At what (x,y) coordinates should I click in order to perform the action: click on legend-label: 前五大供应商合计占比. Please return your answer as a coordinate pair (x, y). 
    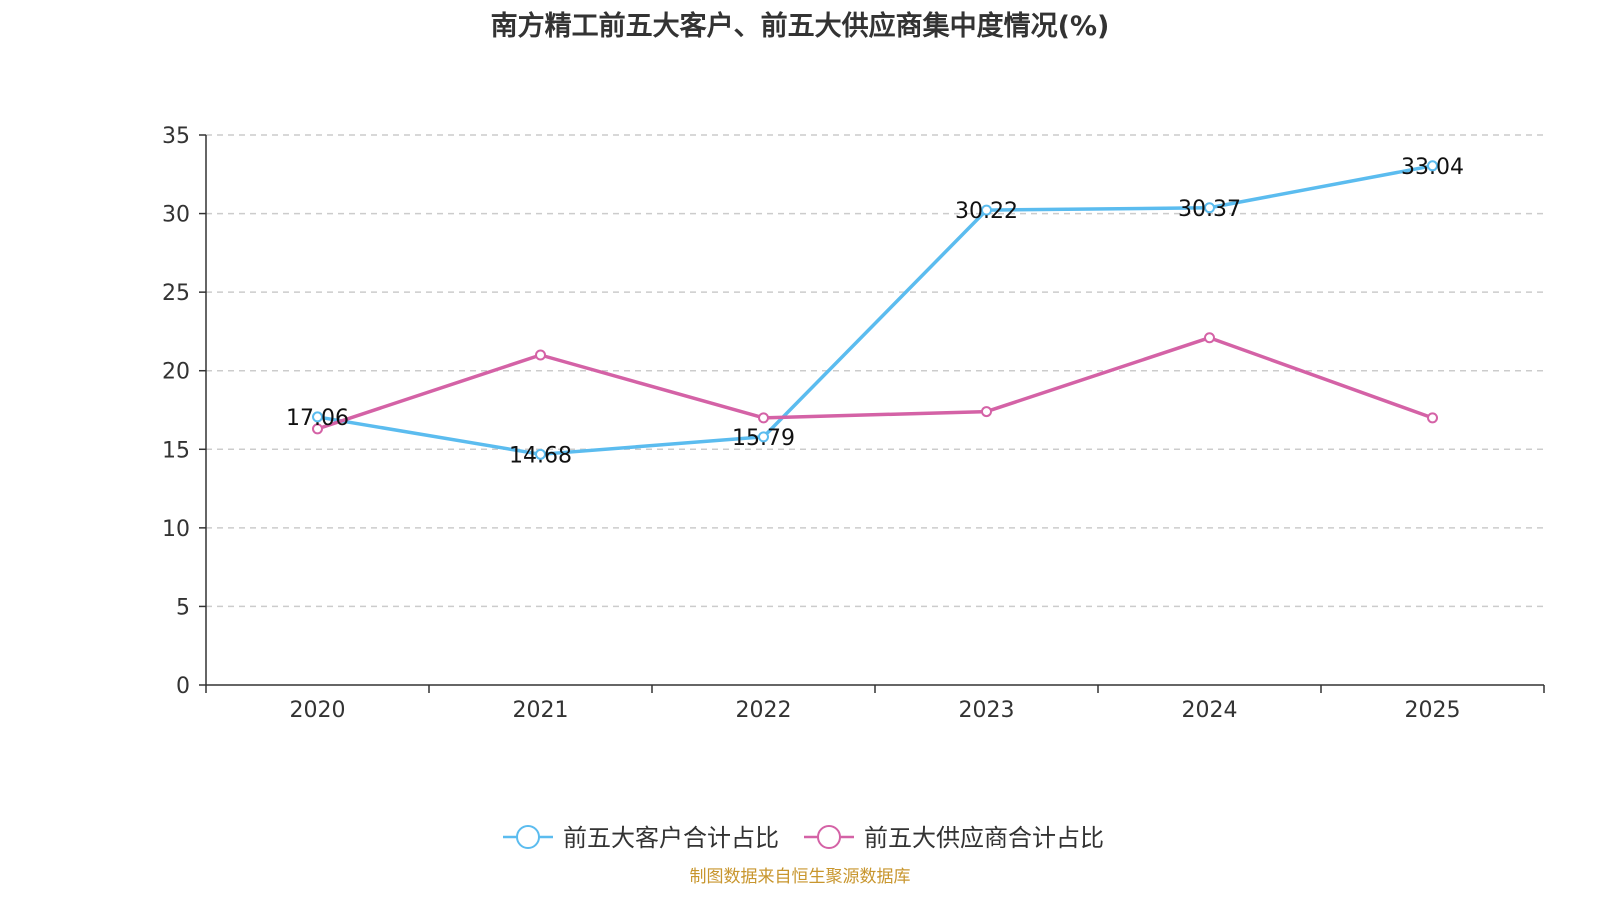
    Looking at the image, I should click on (984, 838).